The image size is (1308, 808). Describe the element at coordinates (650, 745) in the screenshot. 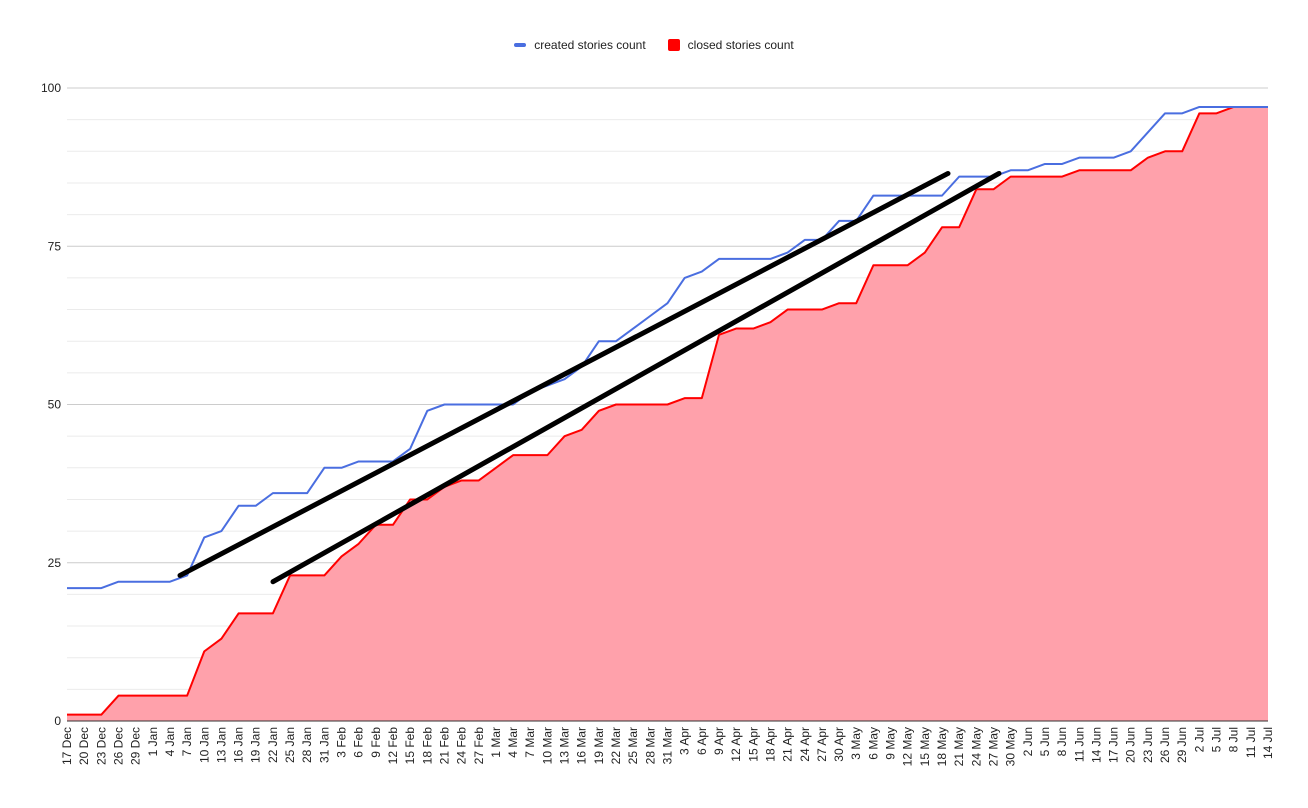

I see `x-tick-label: 28 Mar` at that location.